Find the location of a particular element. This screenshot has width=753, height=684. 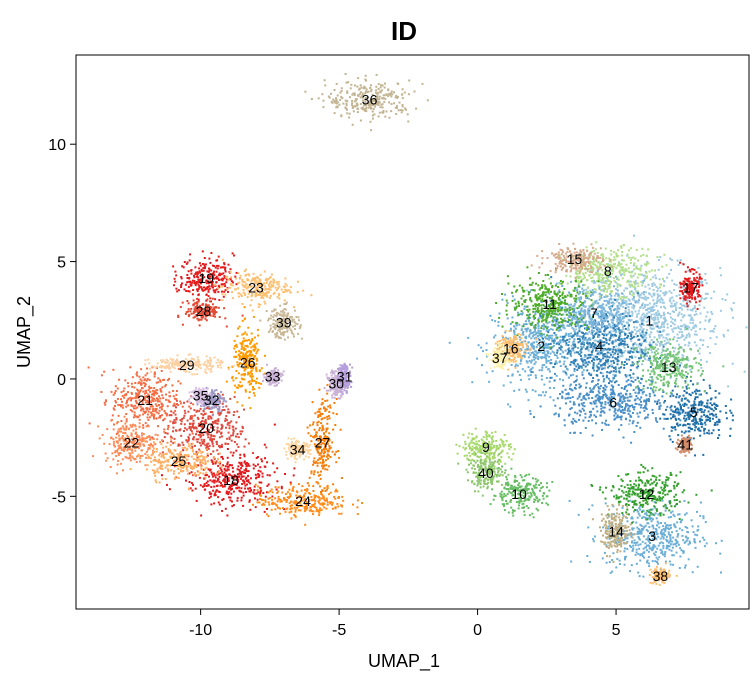

cluster-label-17: 17 is located at coordinates (691, 287).